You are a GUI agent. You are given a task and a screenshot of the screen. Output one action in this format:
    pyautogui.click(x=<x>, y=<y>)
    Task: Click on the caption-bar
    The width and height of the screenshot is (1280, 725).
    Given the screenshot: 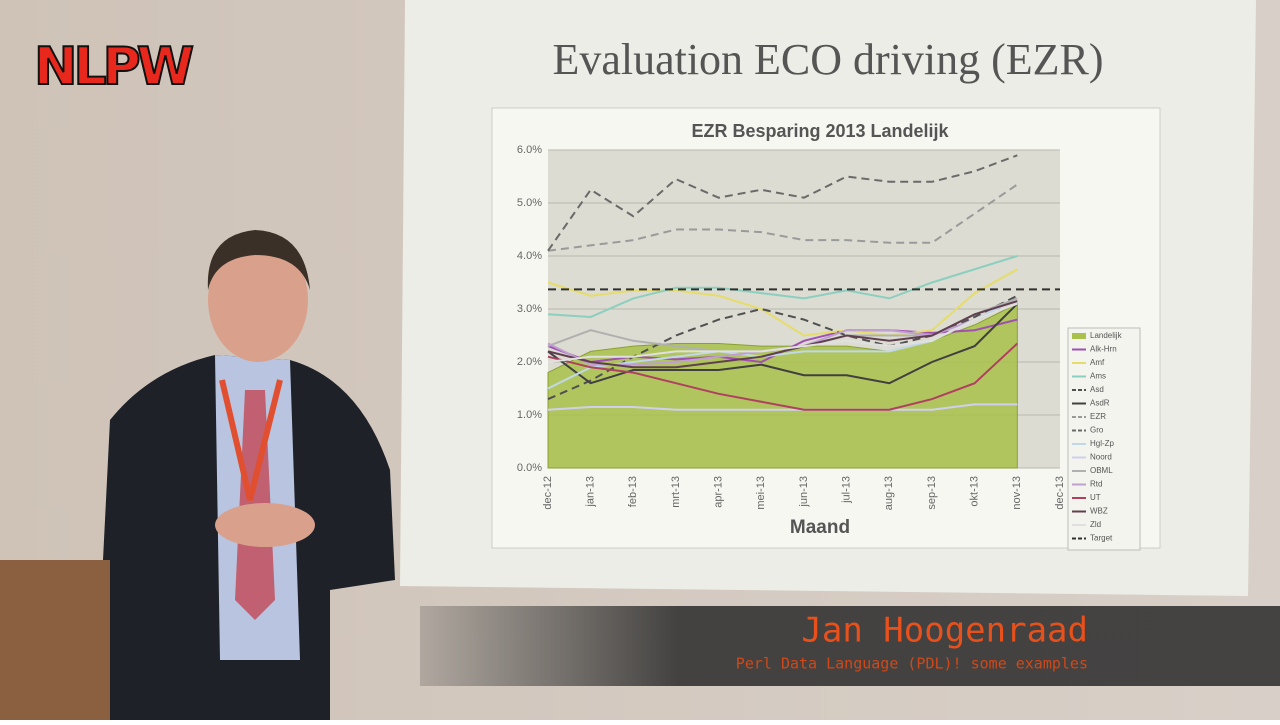 What is the action you would take?
    pyautogui.click(x=850, y=646)
    